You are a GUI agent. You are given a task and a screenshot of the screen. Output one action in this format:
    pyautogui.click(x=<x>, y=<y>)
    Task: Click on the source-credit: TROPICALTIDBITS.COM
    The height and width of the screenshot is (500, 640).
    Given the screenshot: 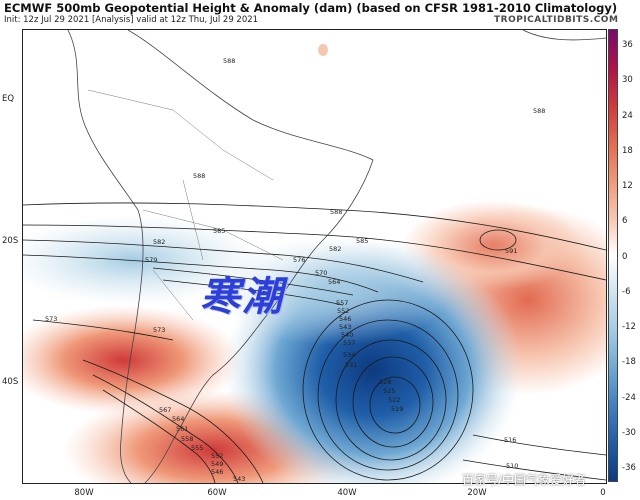 What is the action you would take?
    pyautogui.click(x=556, y=20)
    